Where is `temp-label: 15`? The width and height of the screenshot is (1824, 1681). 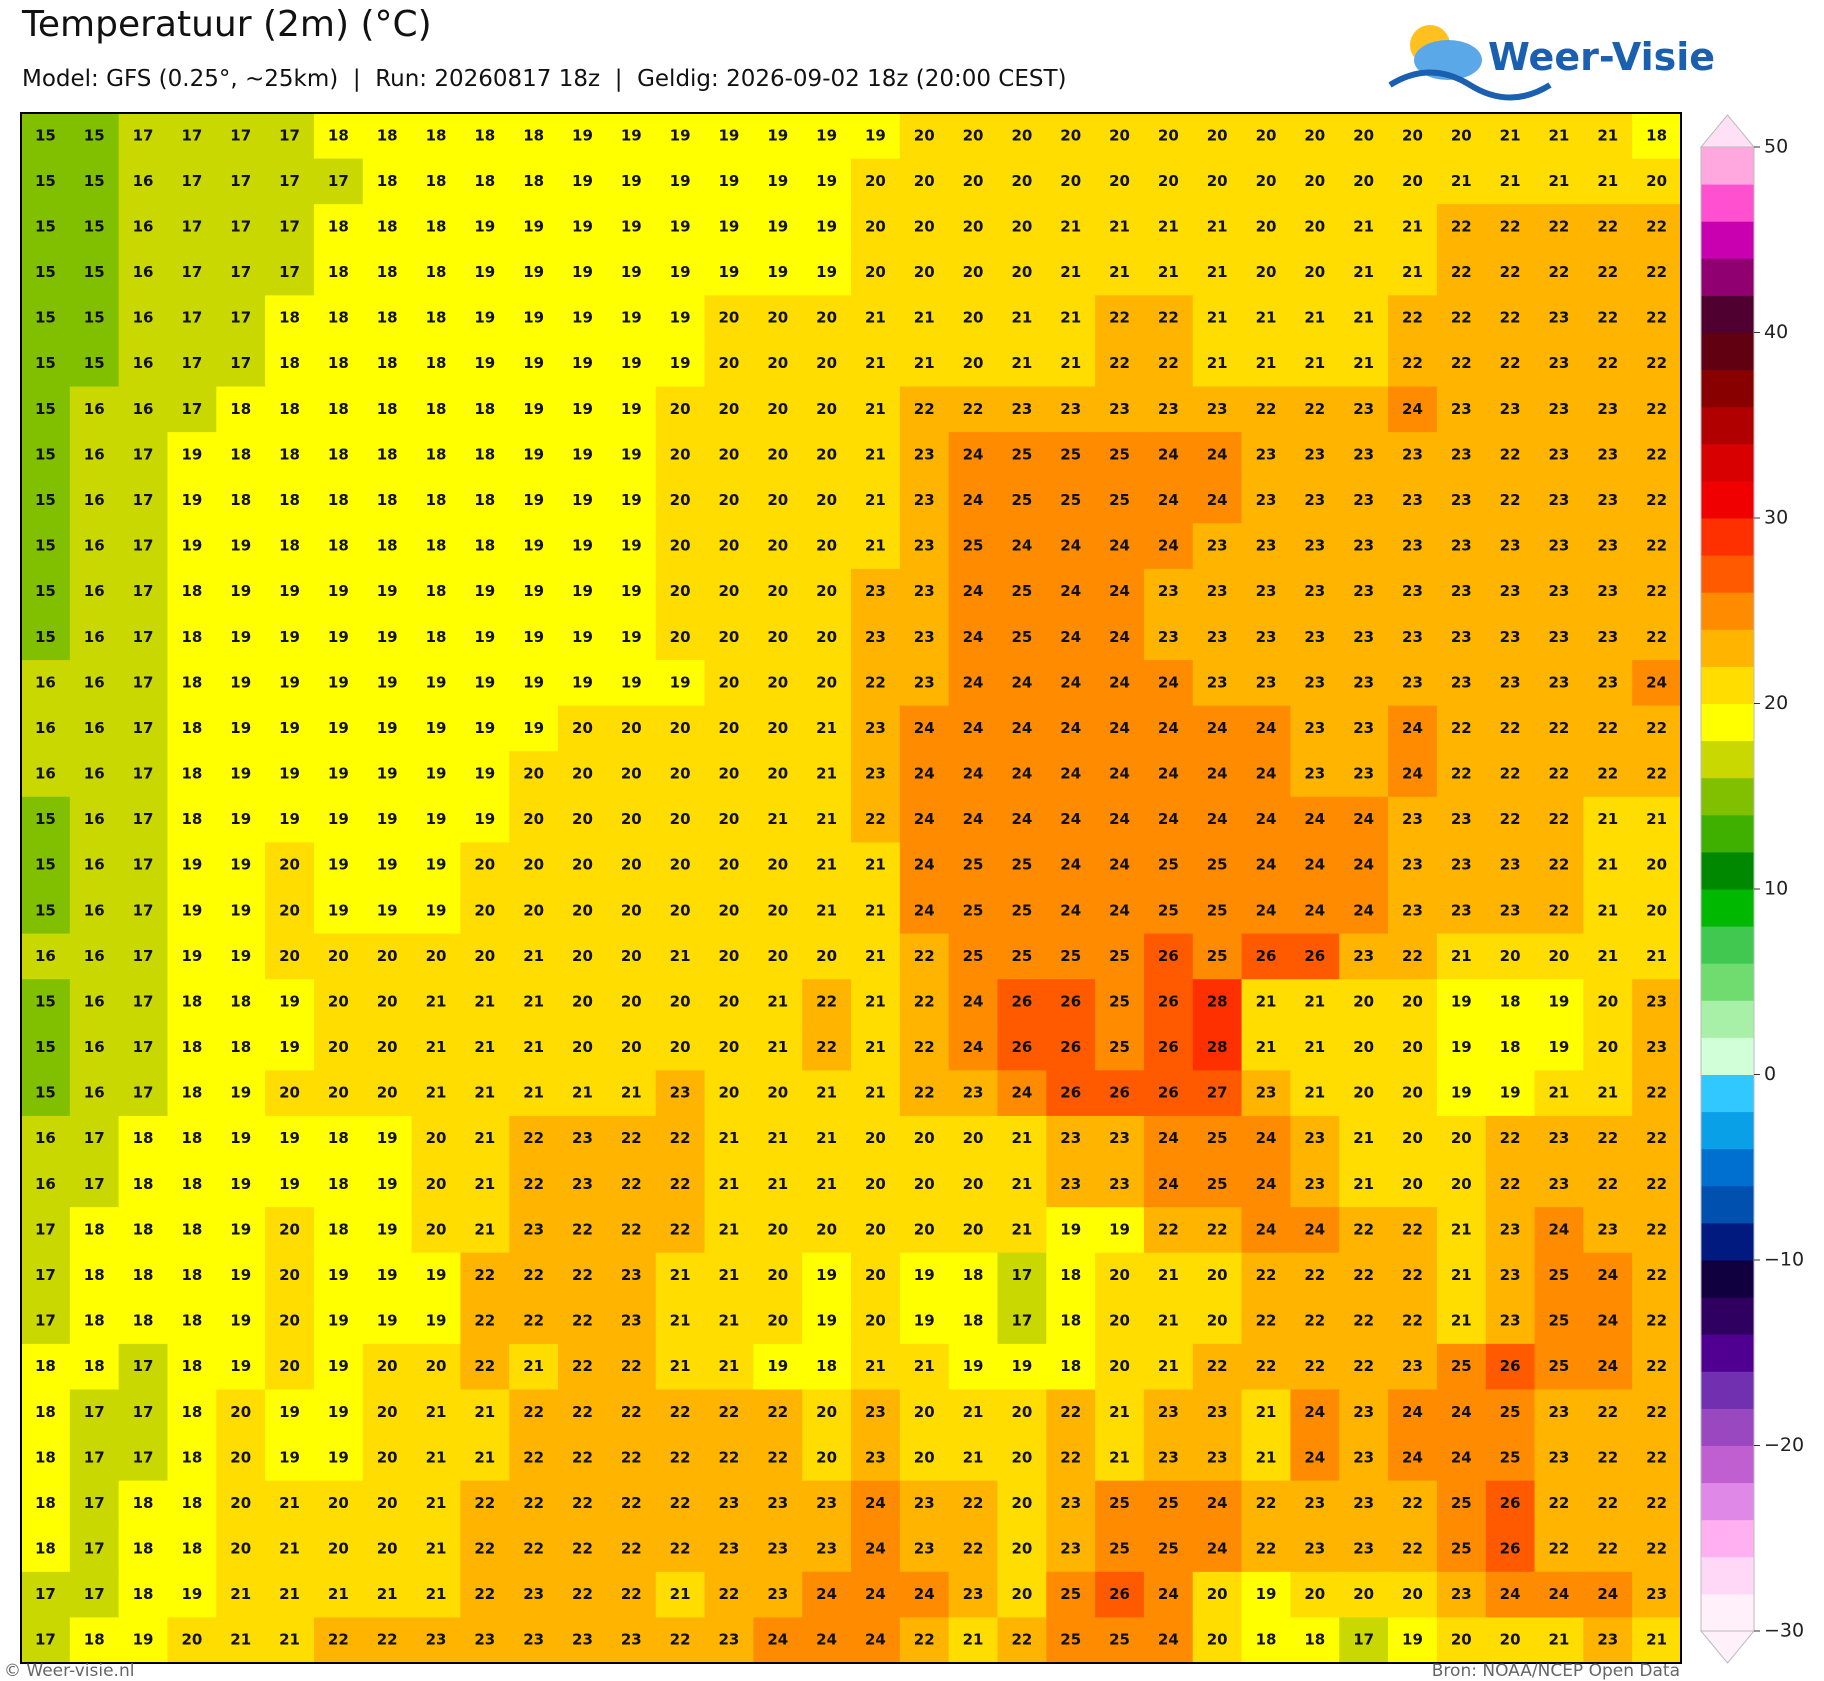
temp-label: 15 is located at coordinates (45, 637).